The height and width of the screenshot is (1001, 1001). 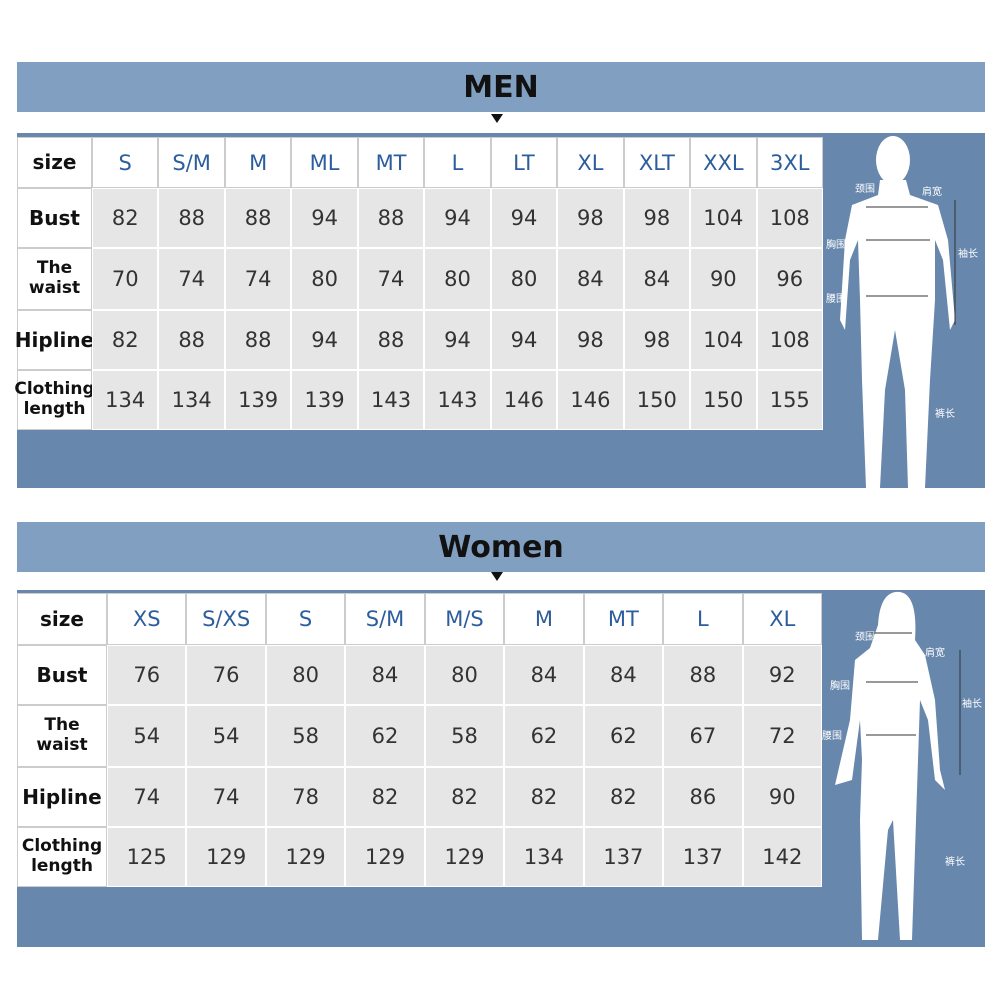 What do you see at coordinates (147, 857) in the screenshot?
I see `measure-cell: 125` at bounding box center [147, 857].